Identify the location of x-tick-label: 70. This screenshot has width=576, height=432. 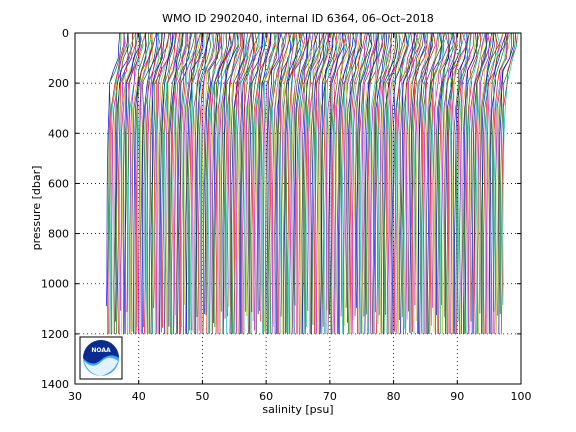
(330, 396).